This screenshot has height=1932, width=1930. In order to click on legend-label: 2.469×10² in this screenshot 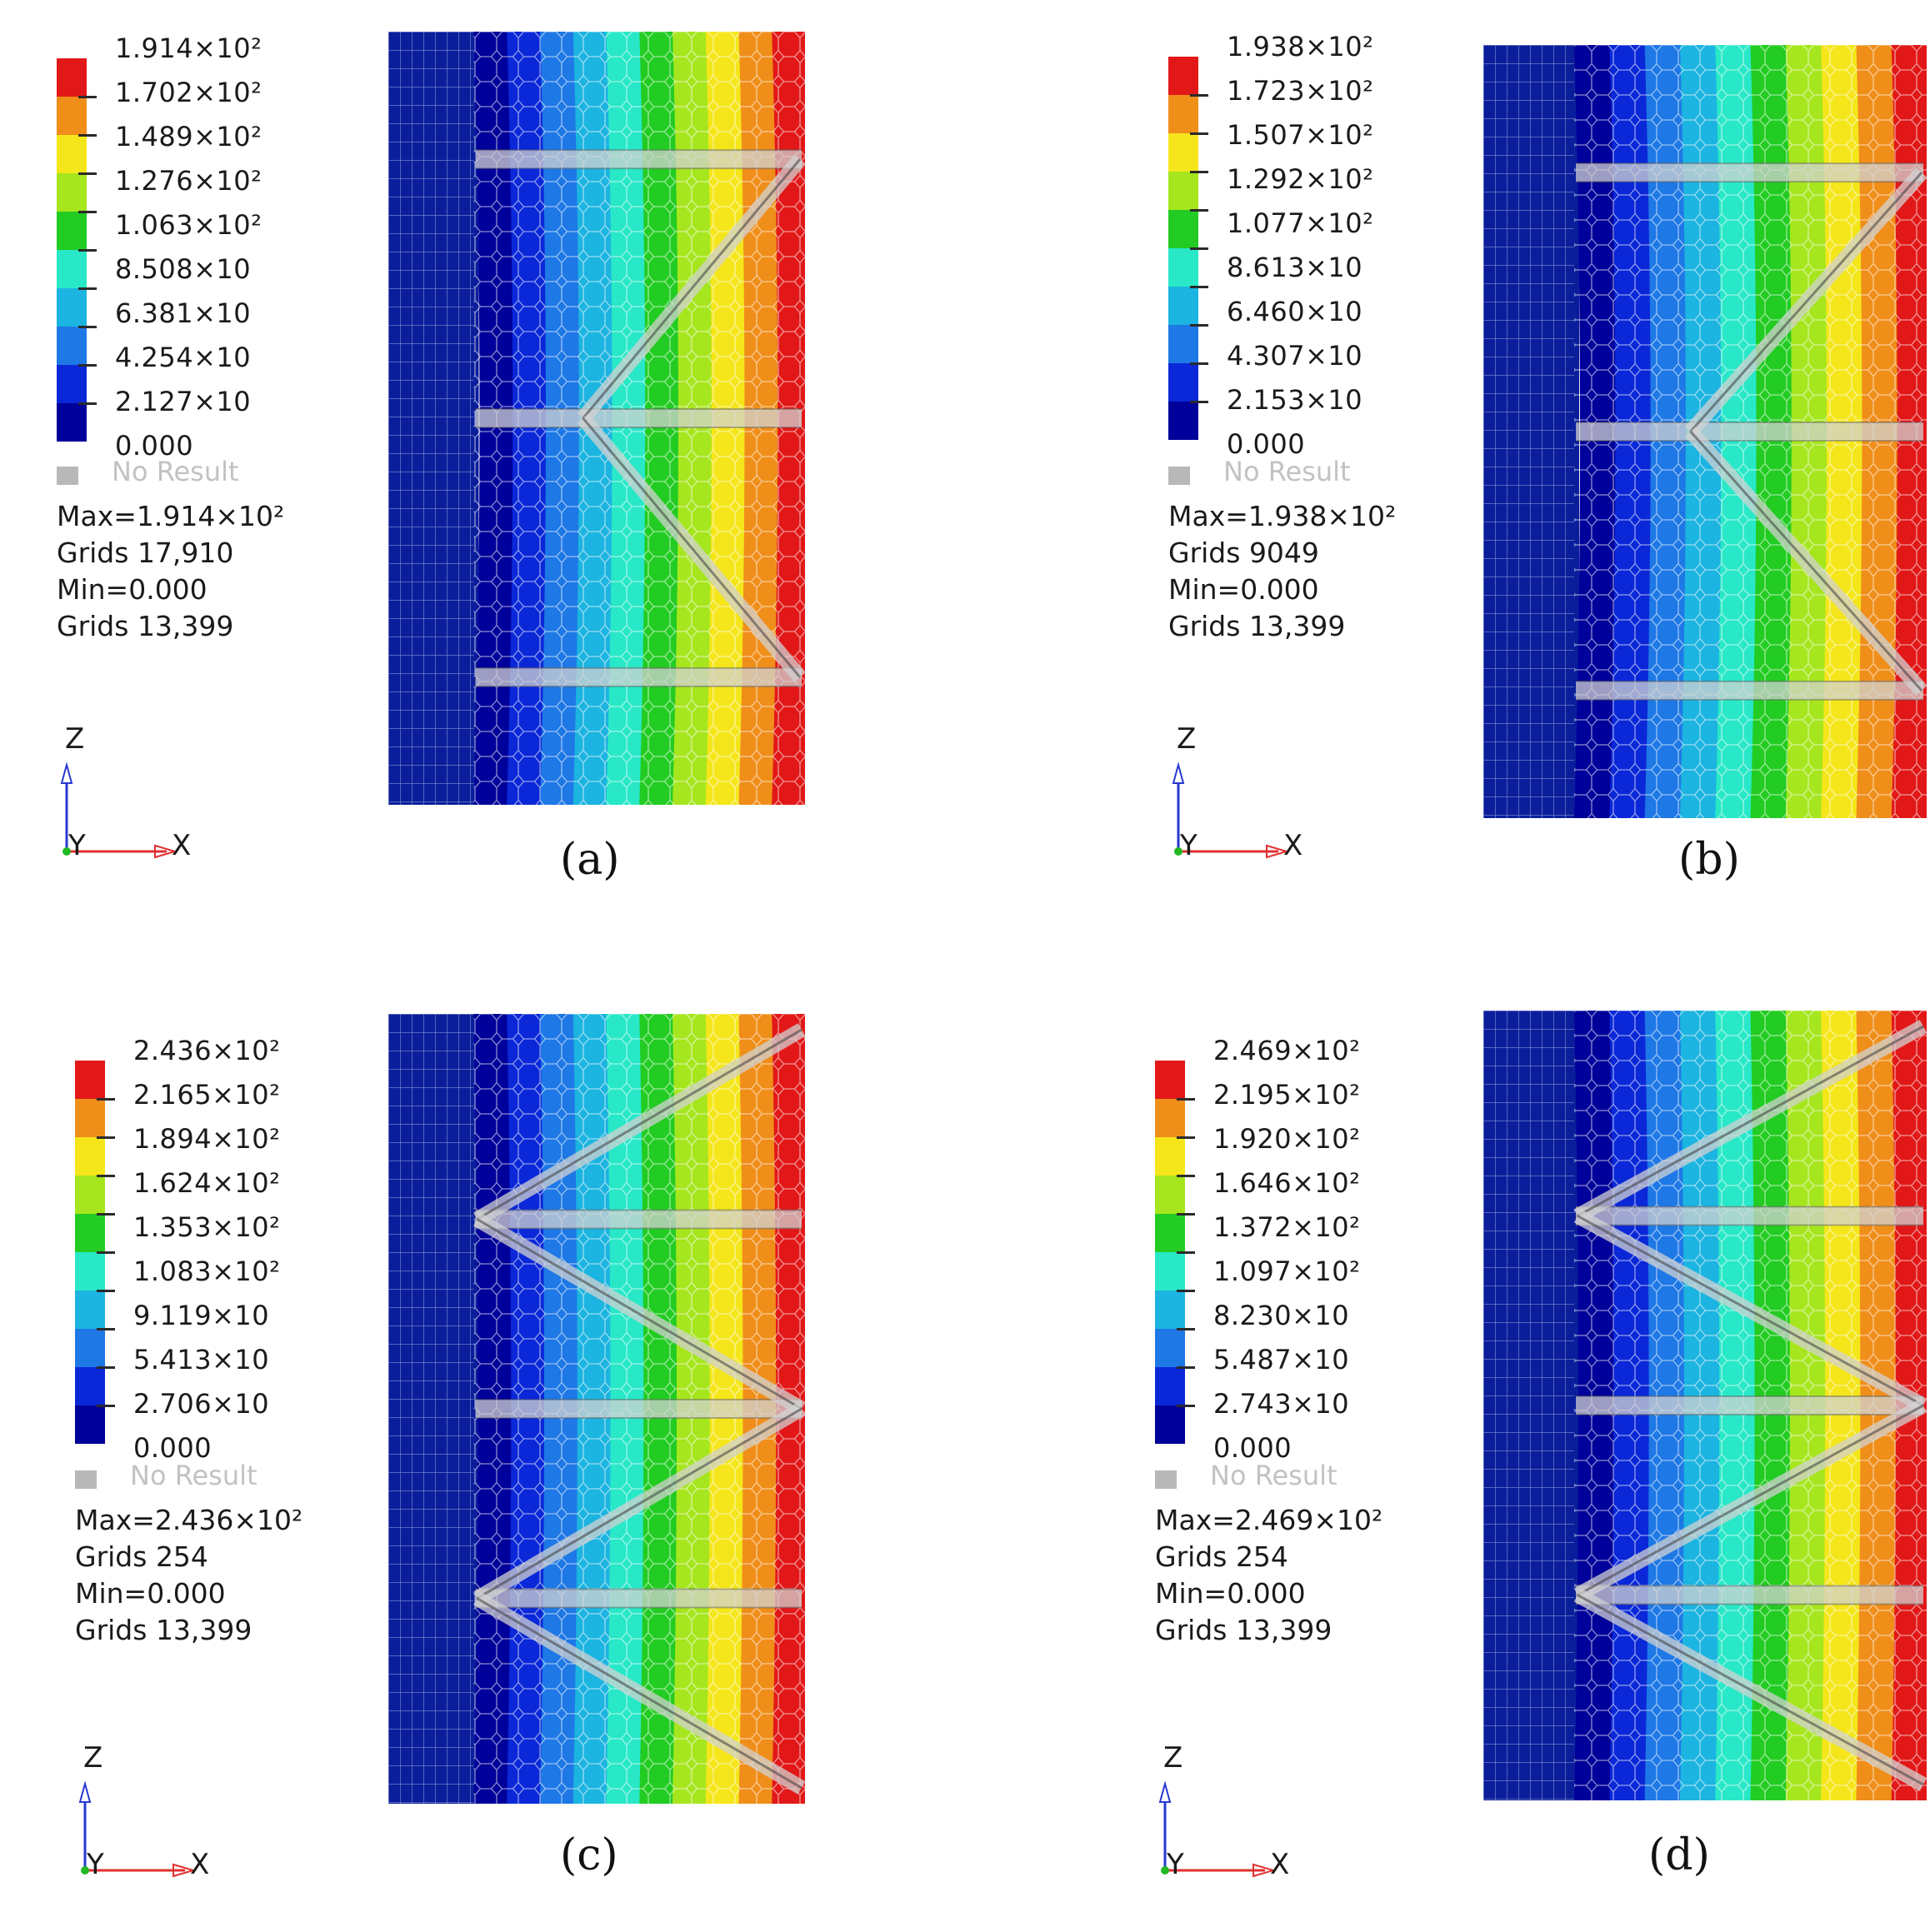, I will do `click(1287, 1050)`.